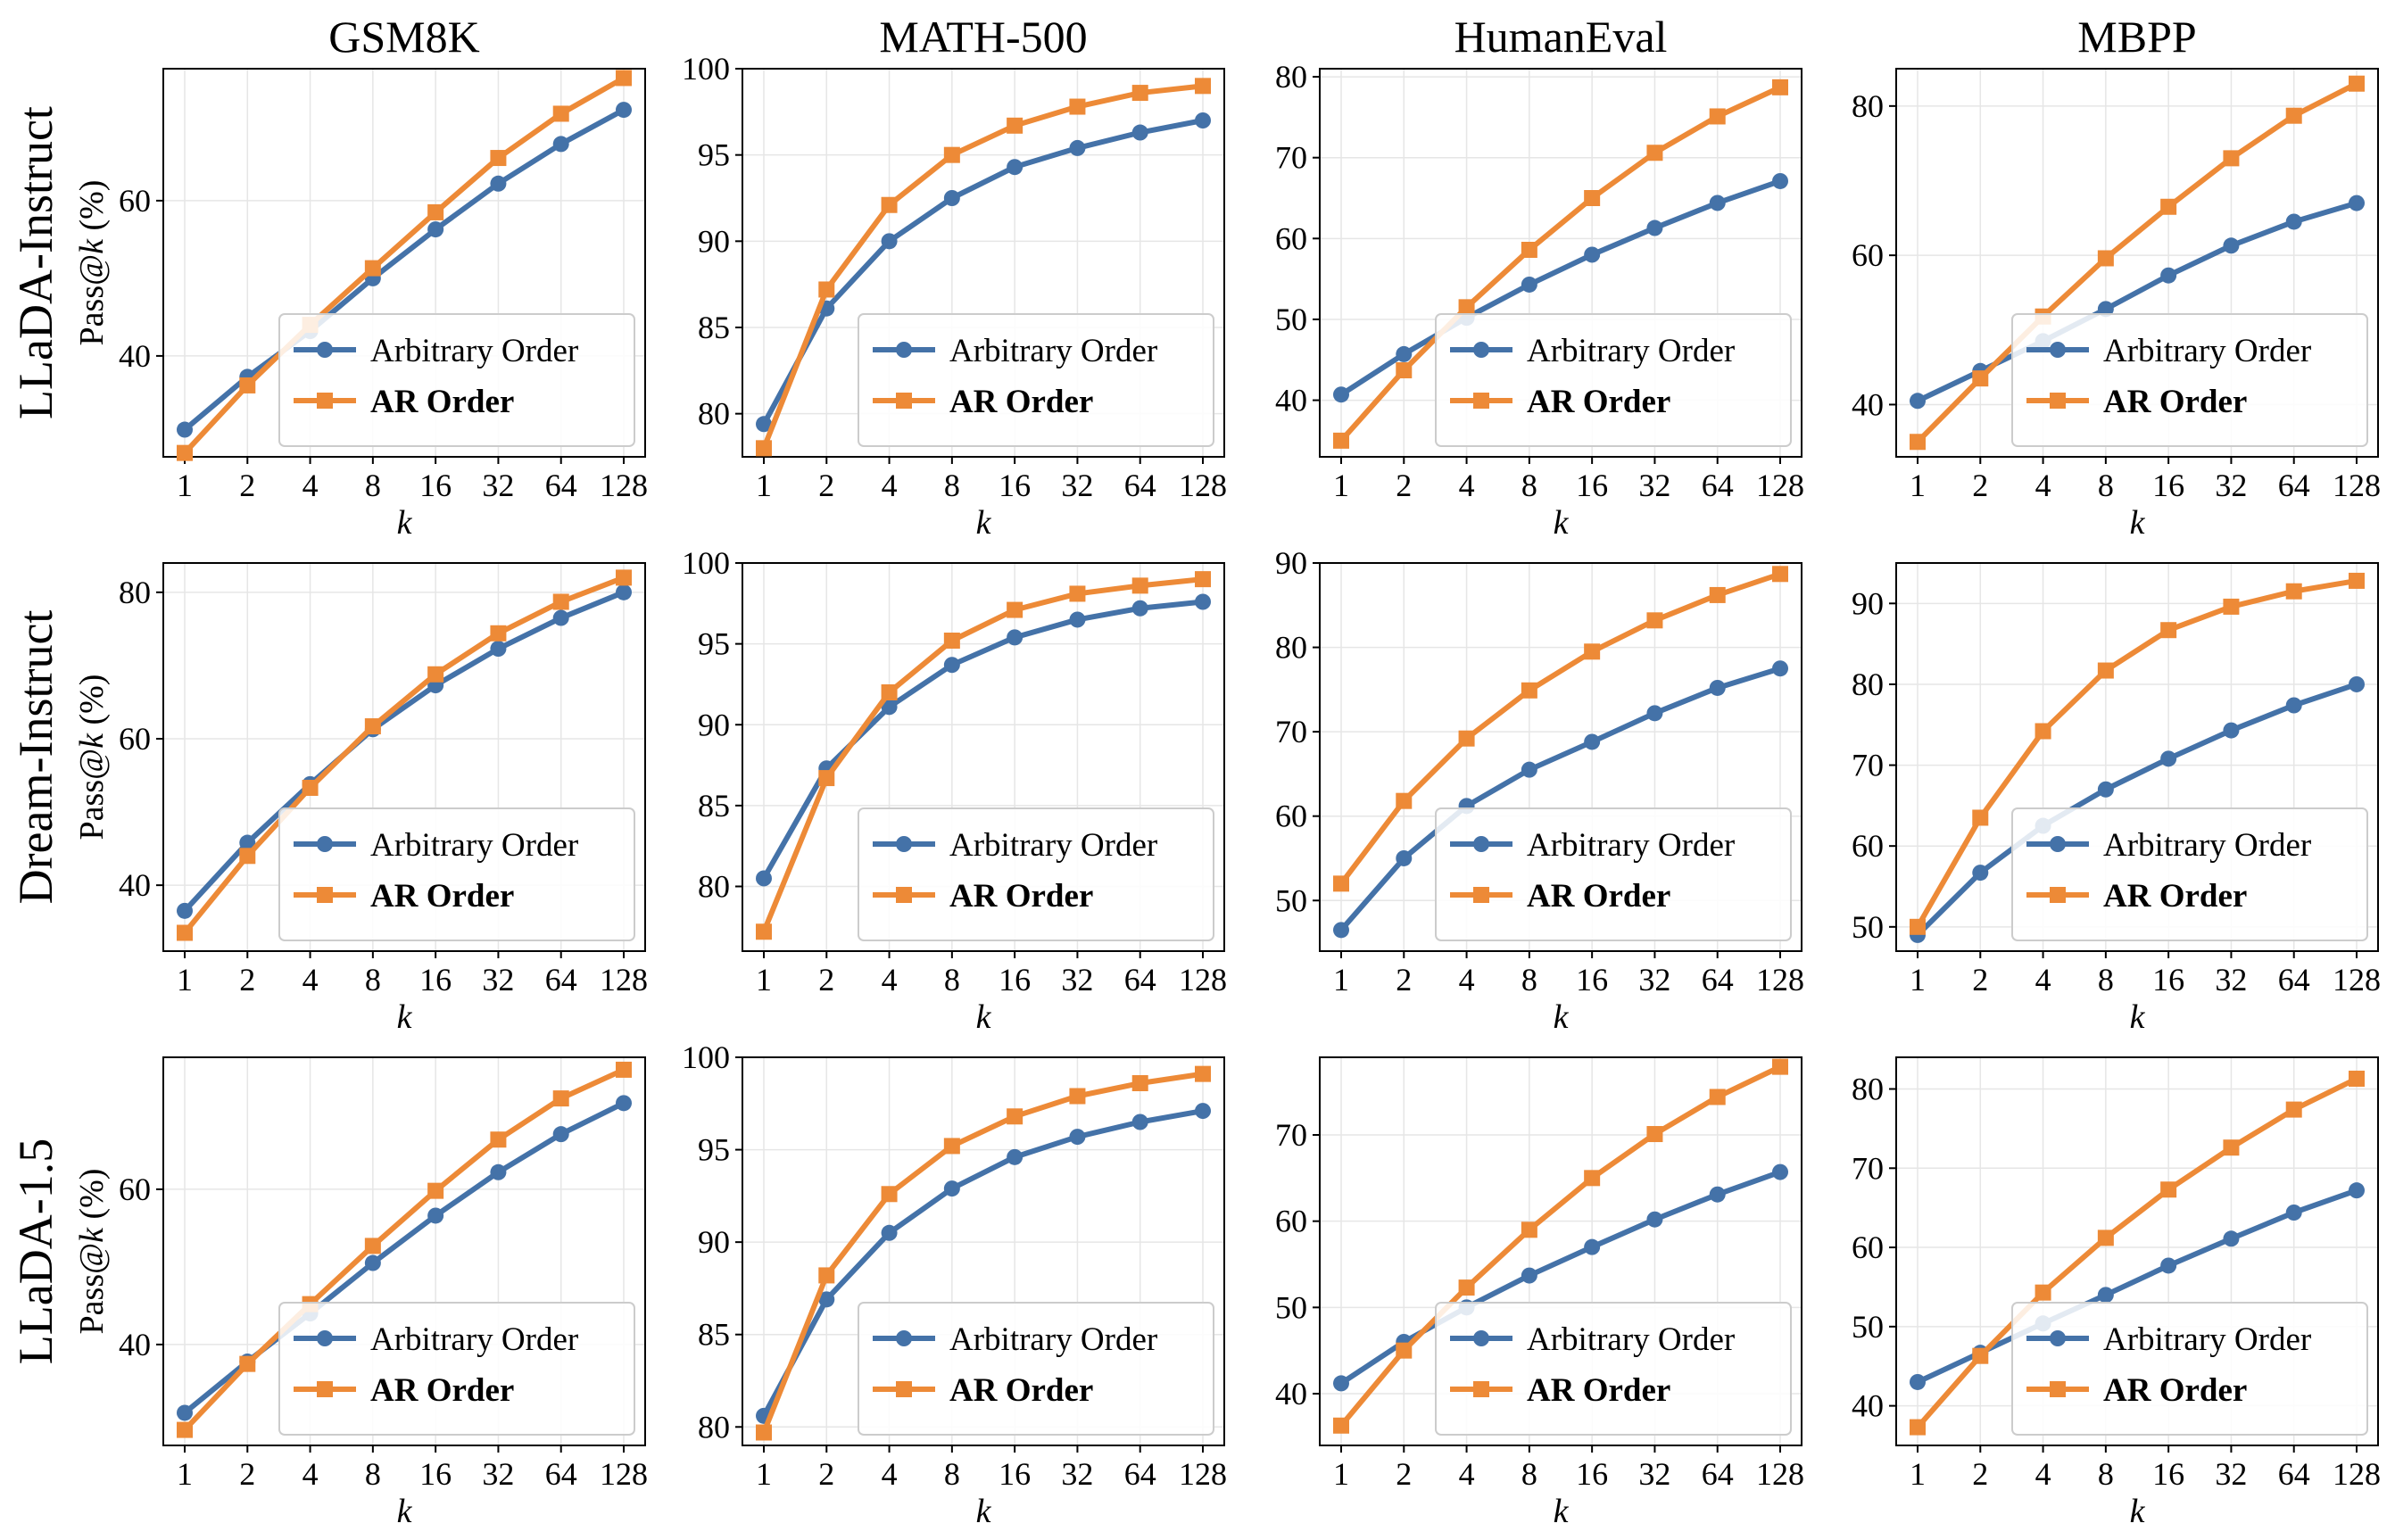  I want to click on column-title-mbpp: MBPP, so click(2136, 37).